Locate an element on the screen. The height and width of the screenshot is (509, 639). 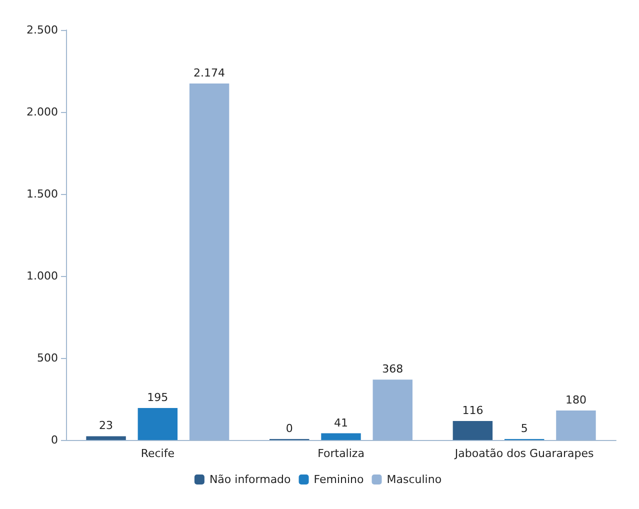
y-tick-label: 1.000 is located at coordinates (42, 276).